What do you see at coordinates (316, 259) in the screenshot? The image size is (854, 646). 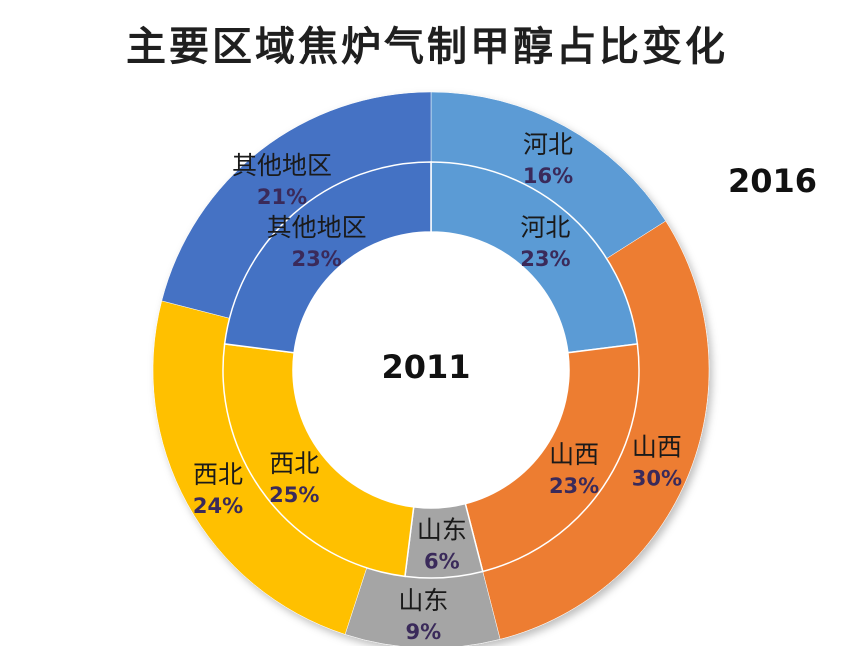 I see `slice-value-label-2011-4: 23%` at bounding box center [316, 259].